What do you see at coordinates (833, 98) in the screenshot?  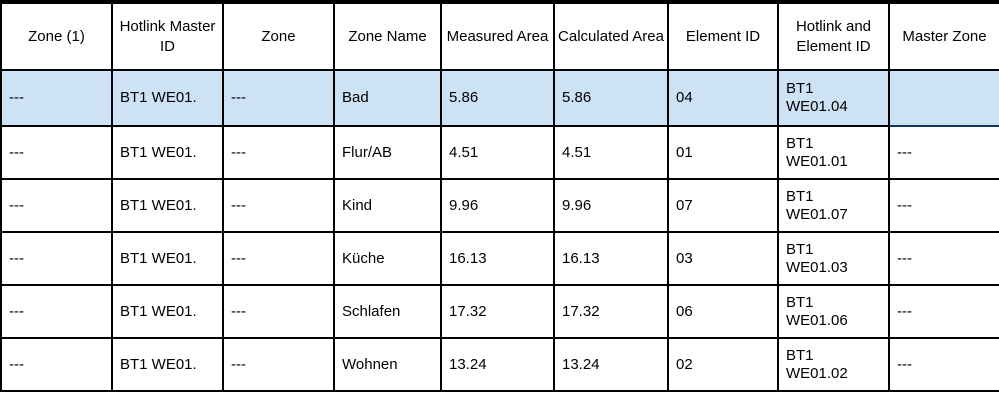 I see `cell-hotlink-and-element-id: BT1 WE01.04` at bounding box center [833, 98].